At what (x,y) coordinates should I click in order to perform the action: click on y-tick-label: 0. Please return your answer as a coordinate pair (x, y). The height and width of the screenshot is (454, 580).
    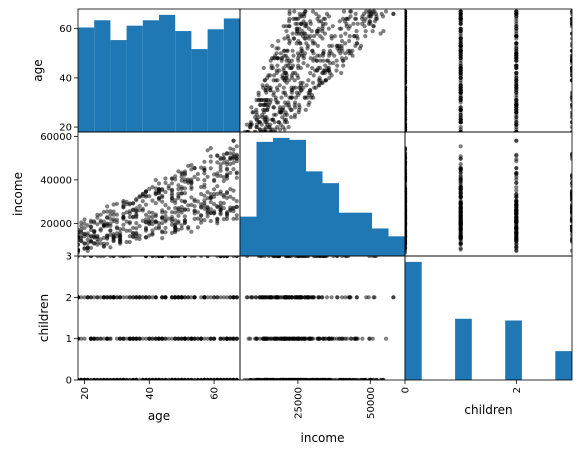
    Looking at the image, I should click on (69, 381).